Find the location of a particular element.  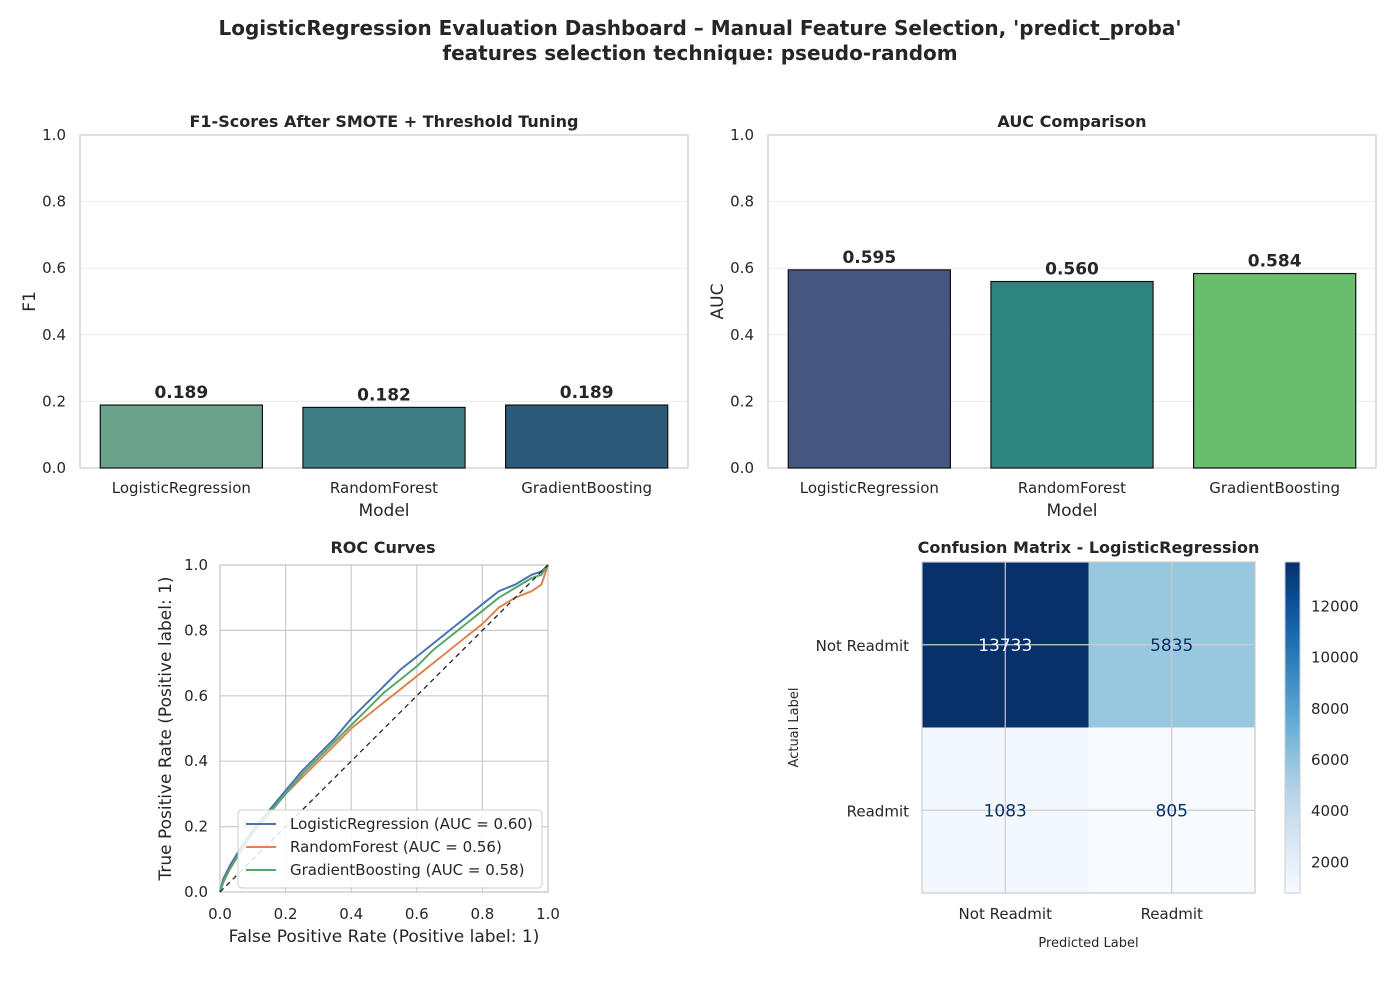

colorbar-tick-label: 12000 is located at coordinates (1335, 606).